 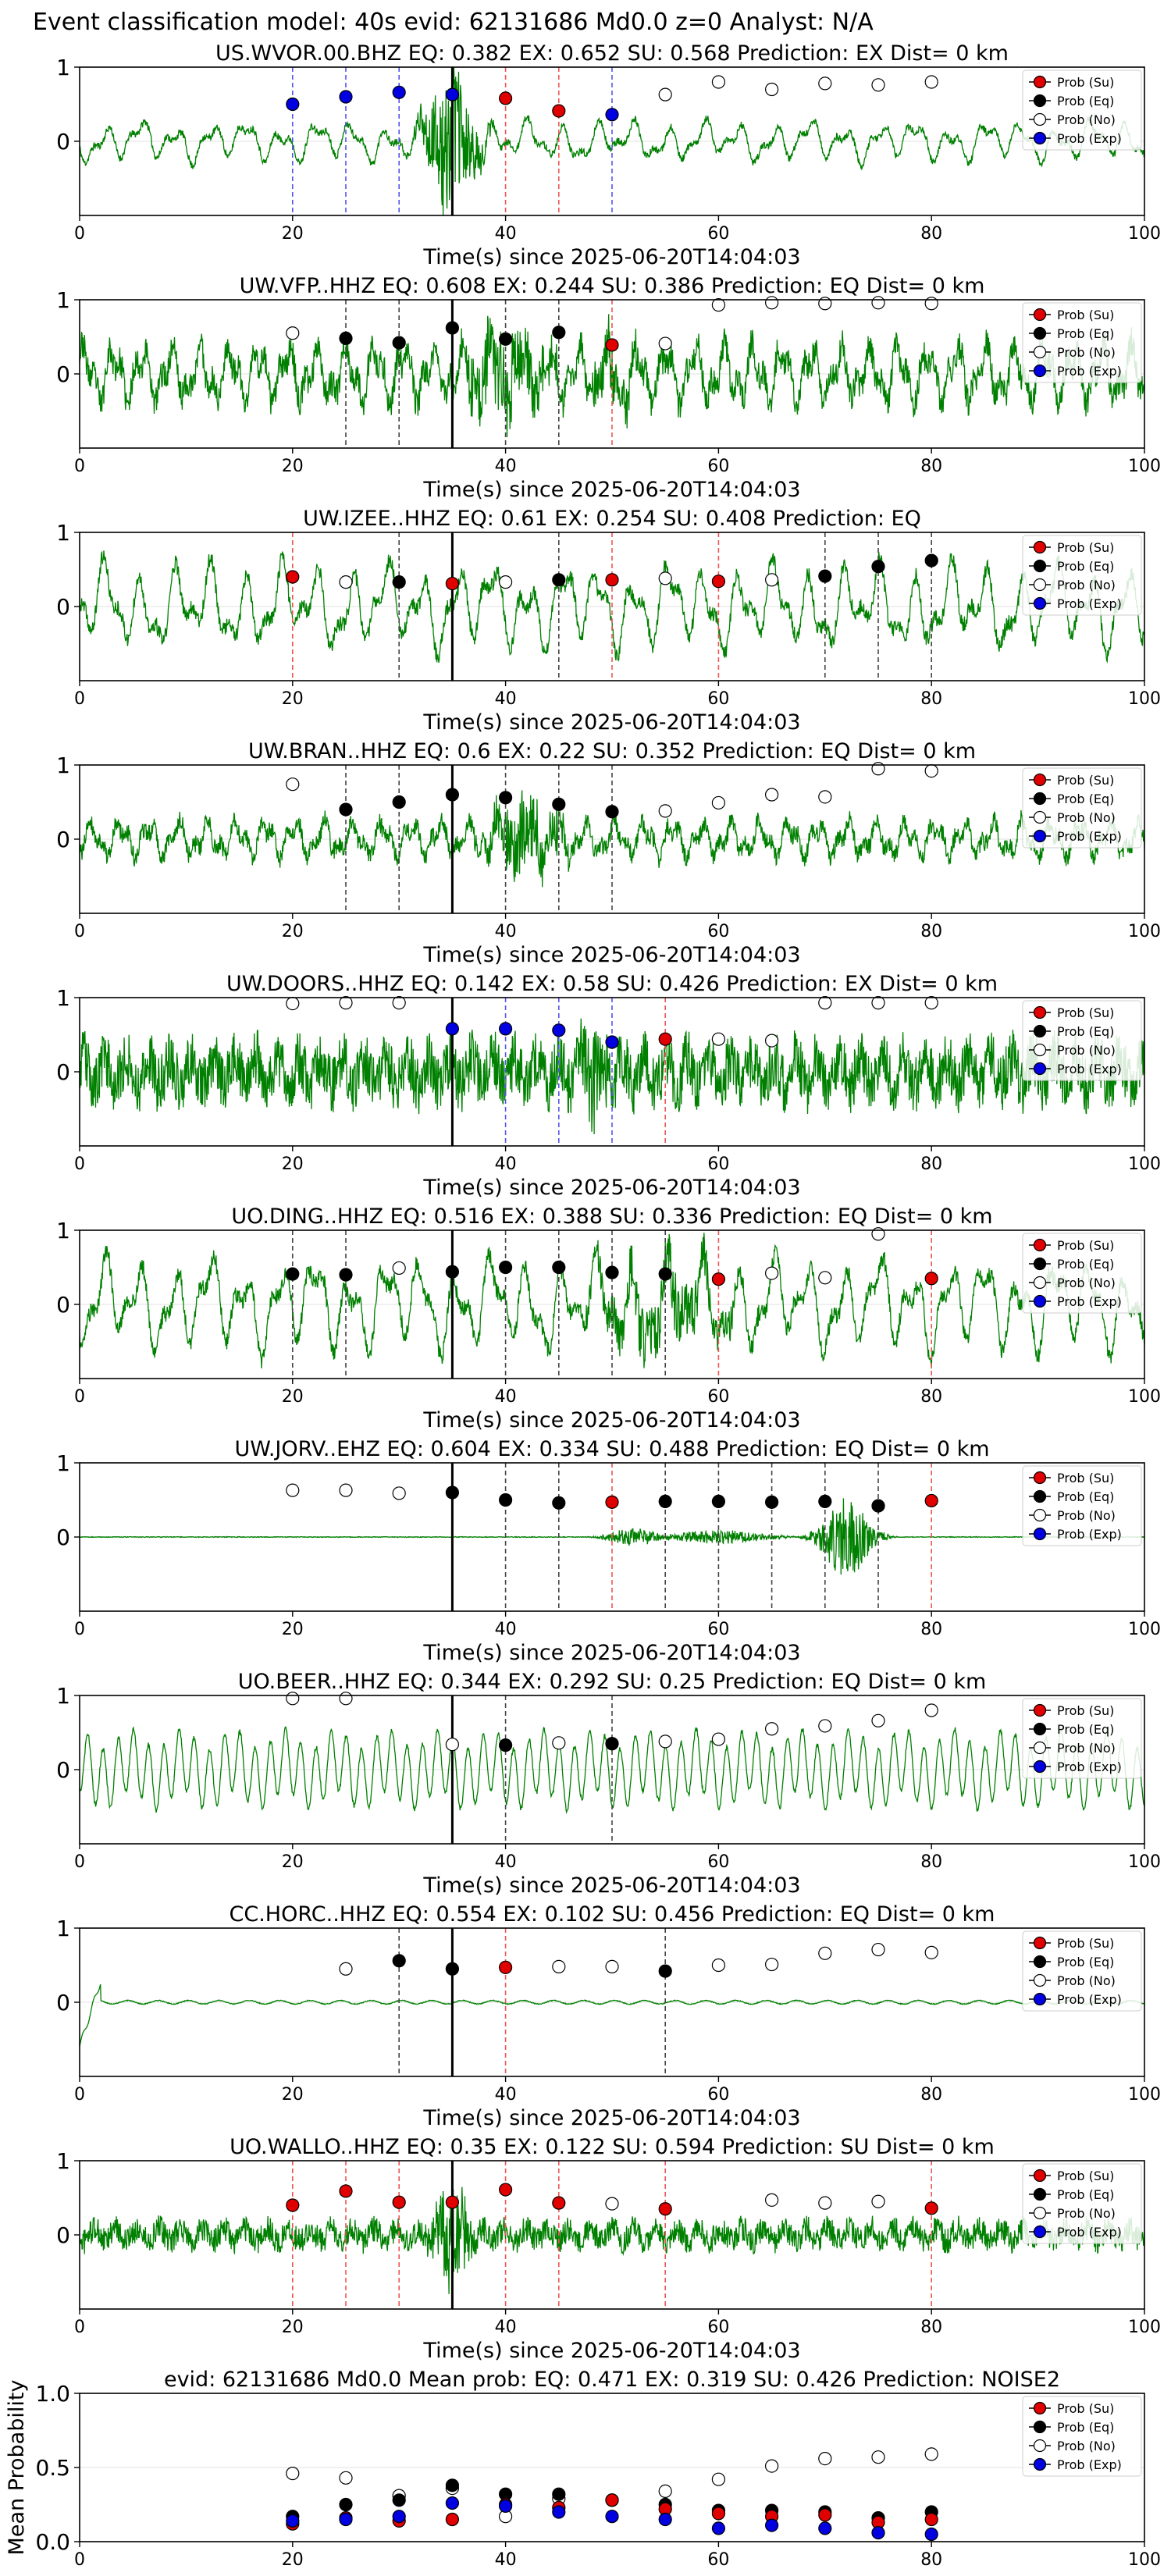 What do you see at coordinates (1082, 1505) in the screenshot?
I see `legend-box` at bounding box center [1082, 1505].